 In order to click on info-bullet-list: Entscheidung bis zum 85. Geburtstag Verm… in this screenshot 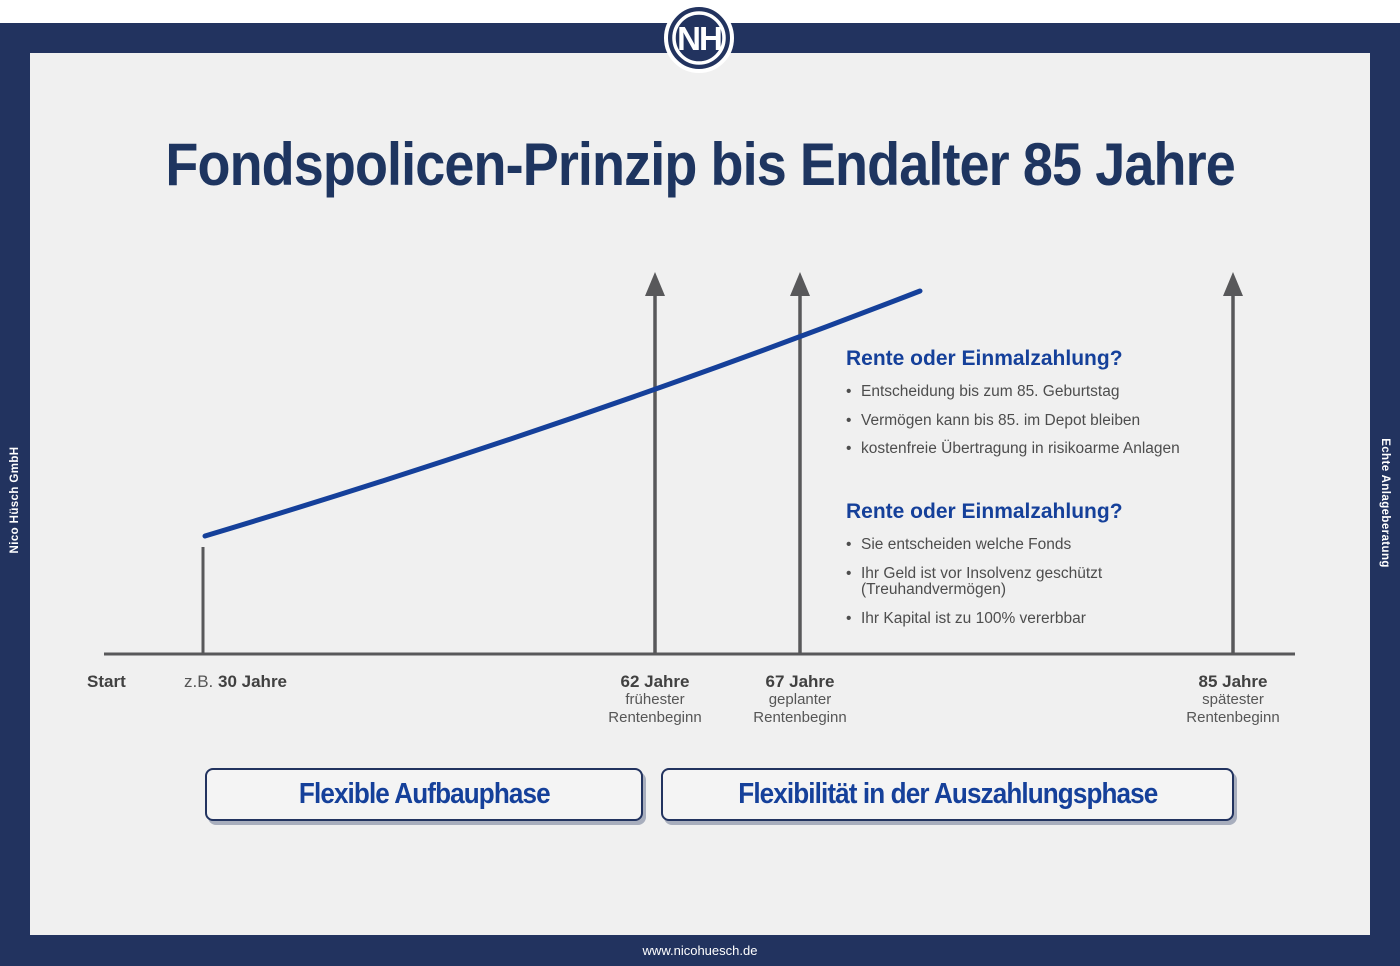, I will do `click(1056, 420)`.